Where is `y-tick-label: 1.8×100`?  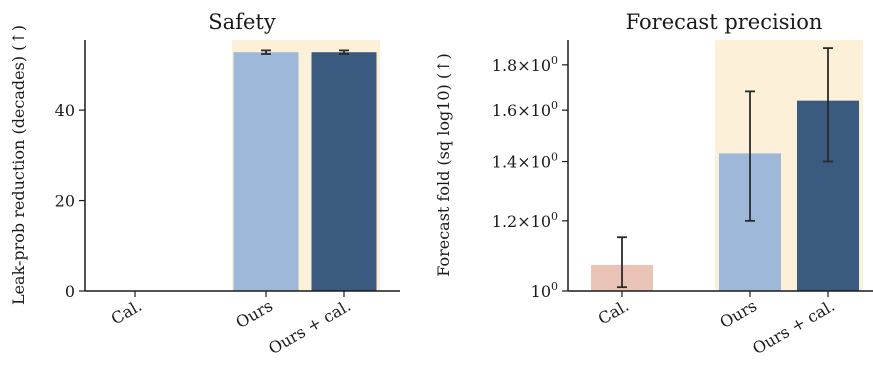
y-tick-label: 1.8×100 is located at coordinates (525, 64).